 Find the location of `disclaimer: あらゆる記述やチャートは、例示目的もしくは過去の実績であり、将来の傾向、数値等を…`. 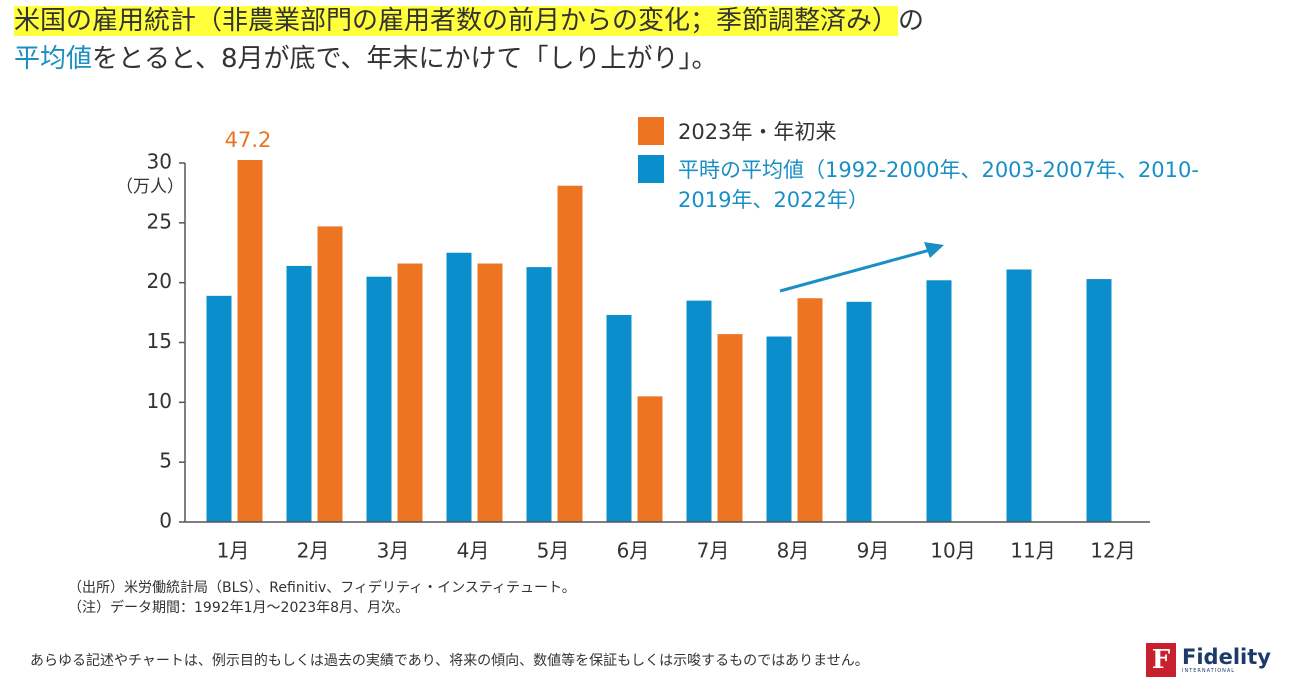

disclaimer: あらゆる記述やチャートは、例示目的もしくは過去の実績であり、将来の傾向、数値等を… is located at coordinates (449, 661).